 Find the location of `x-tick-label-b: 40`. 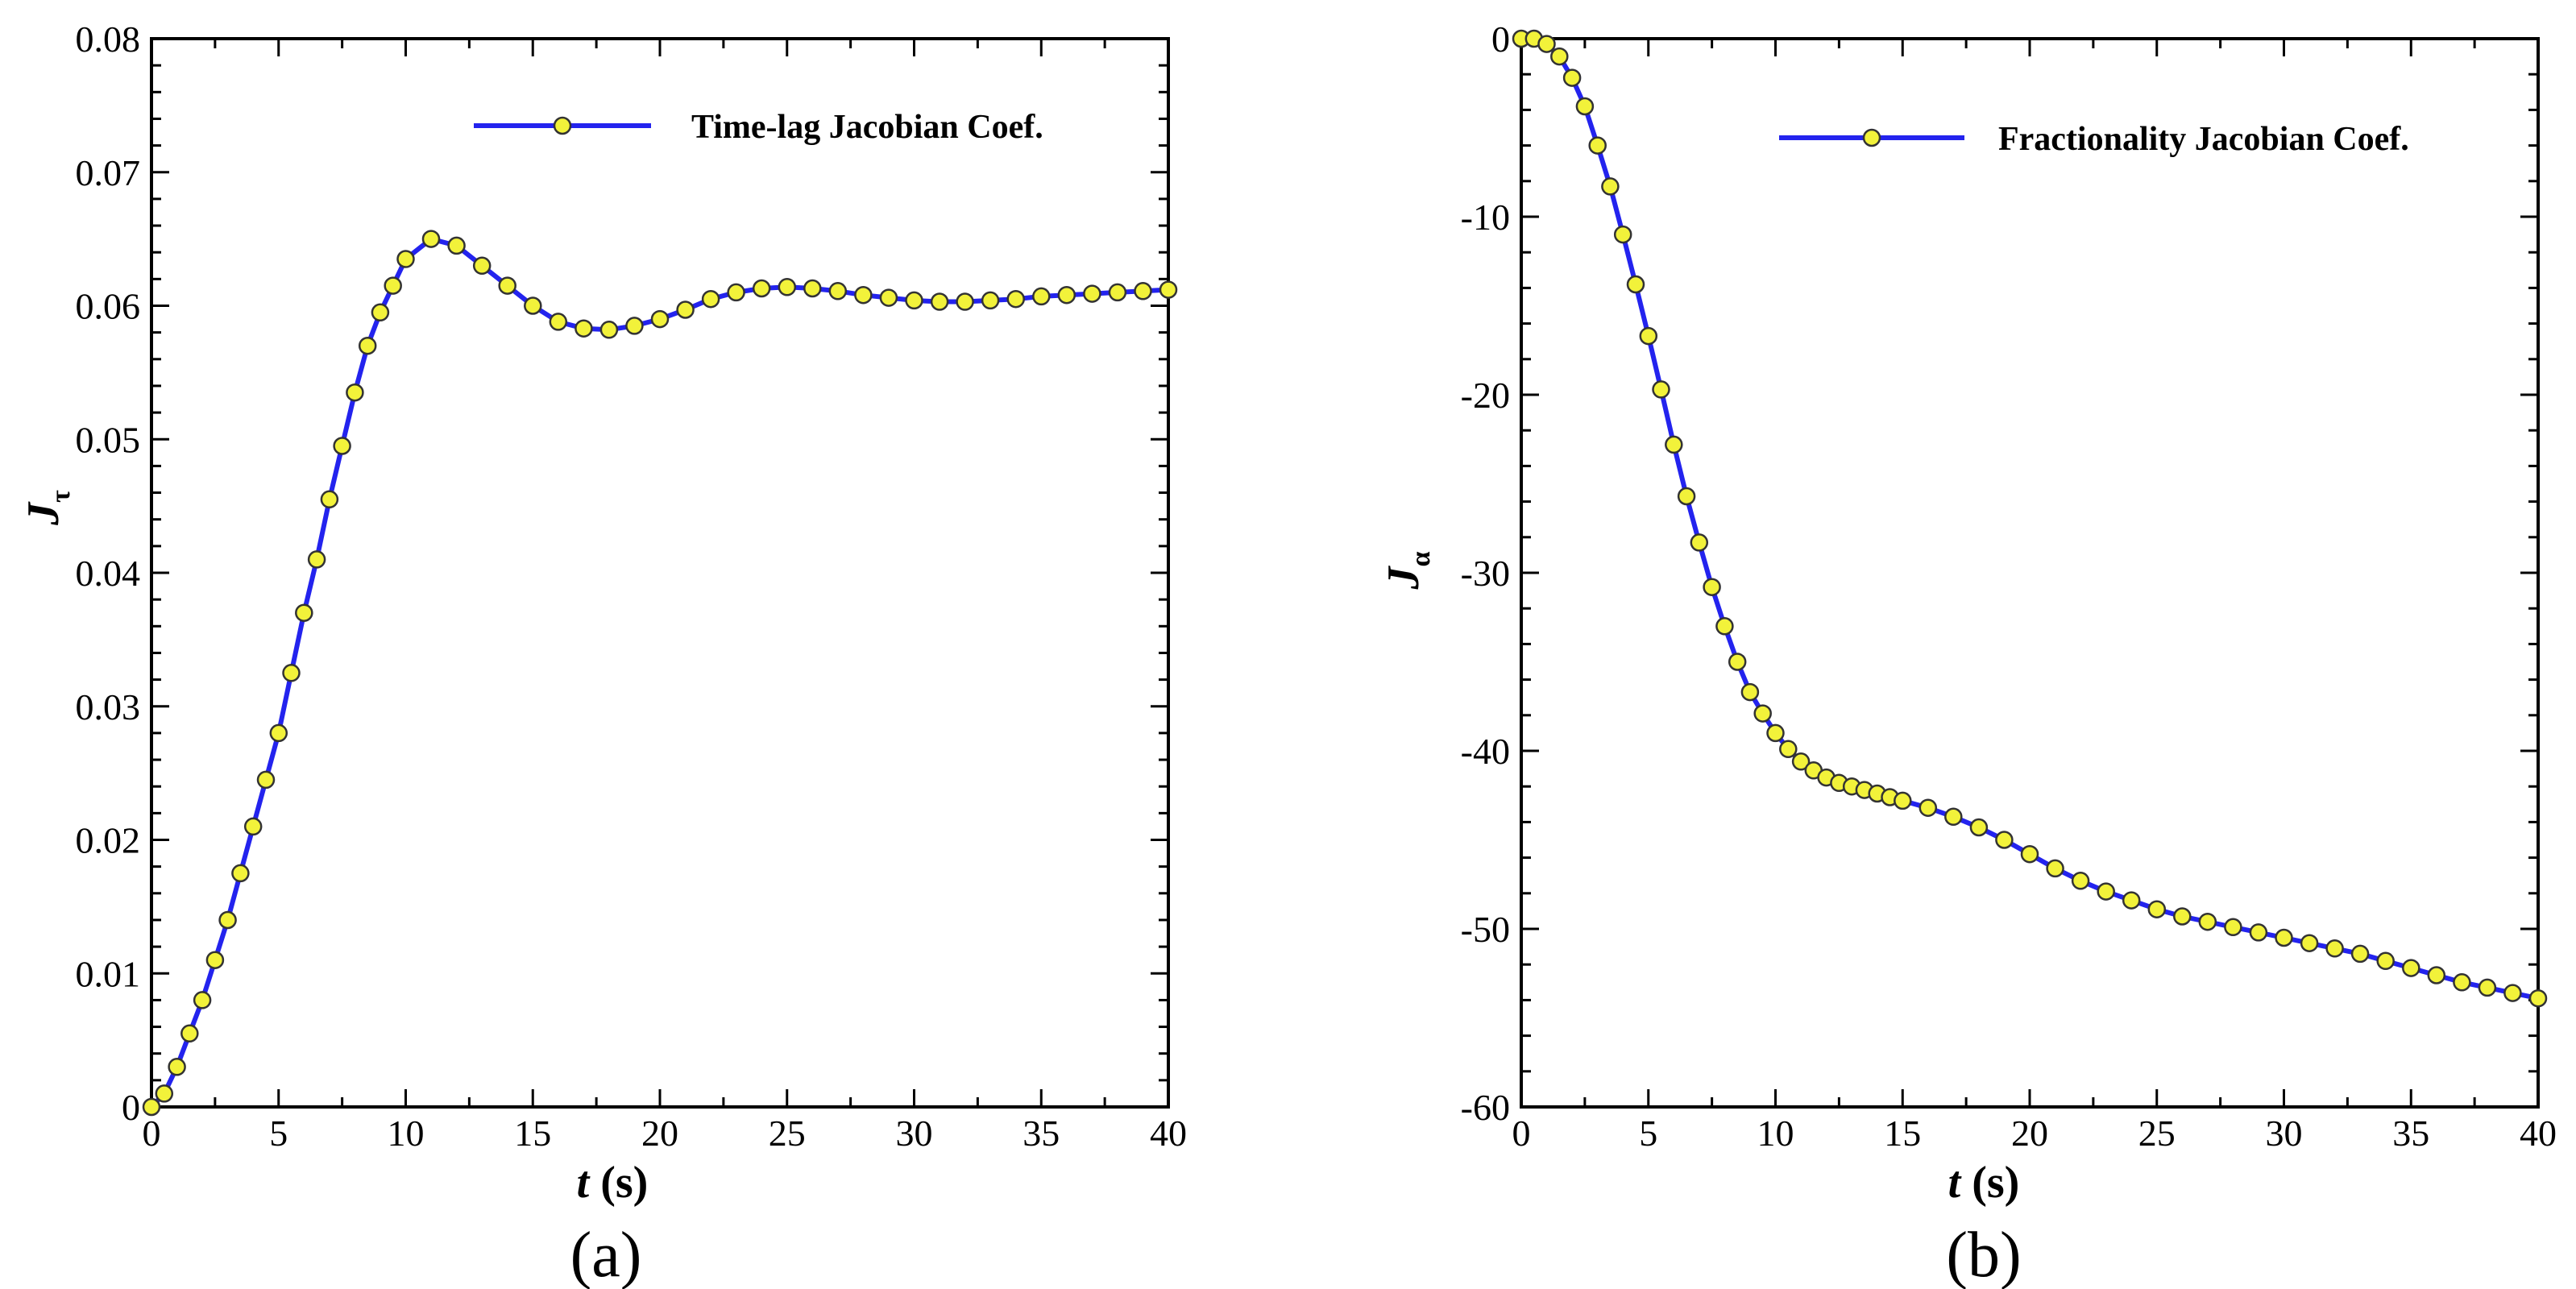

x-tick-label-b: 40 is located at coordinates (2538, 1133).